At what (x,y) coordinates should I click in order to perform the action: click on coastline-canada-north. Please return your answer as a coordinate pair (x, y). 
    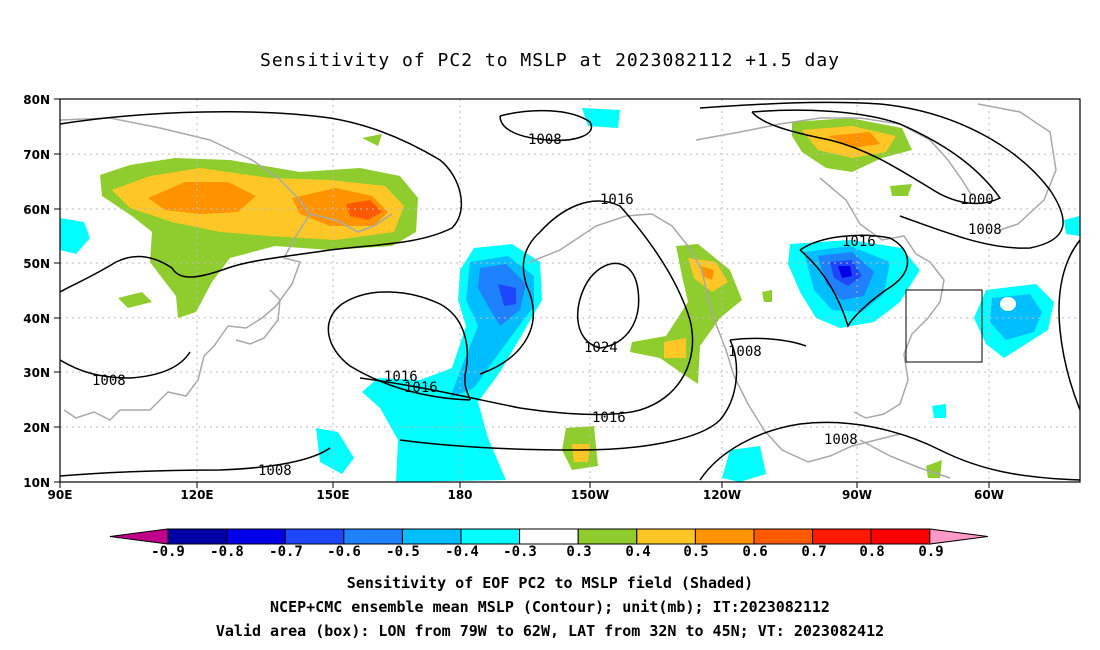
    Looking at the image, I should click on (834, 157).